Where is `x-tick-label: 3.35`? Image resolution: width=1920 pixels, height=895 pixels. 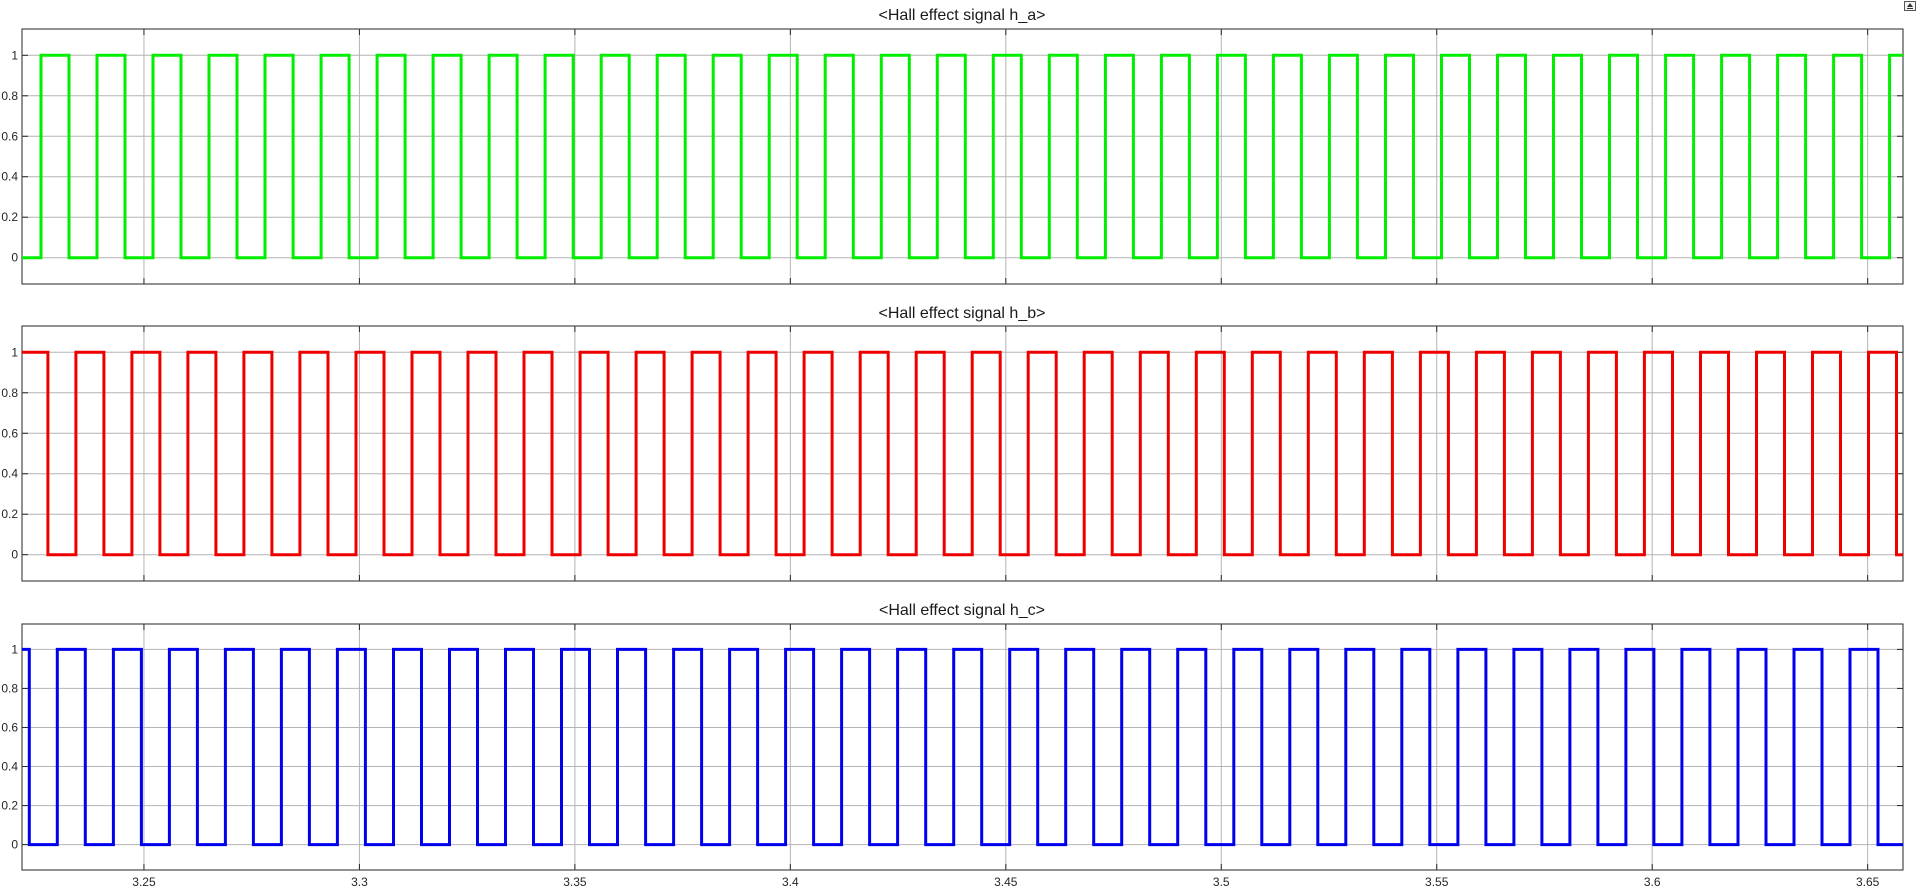
x-tick-label: 3.35 is located at coordinates (575, 882).